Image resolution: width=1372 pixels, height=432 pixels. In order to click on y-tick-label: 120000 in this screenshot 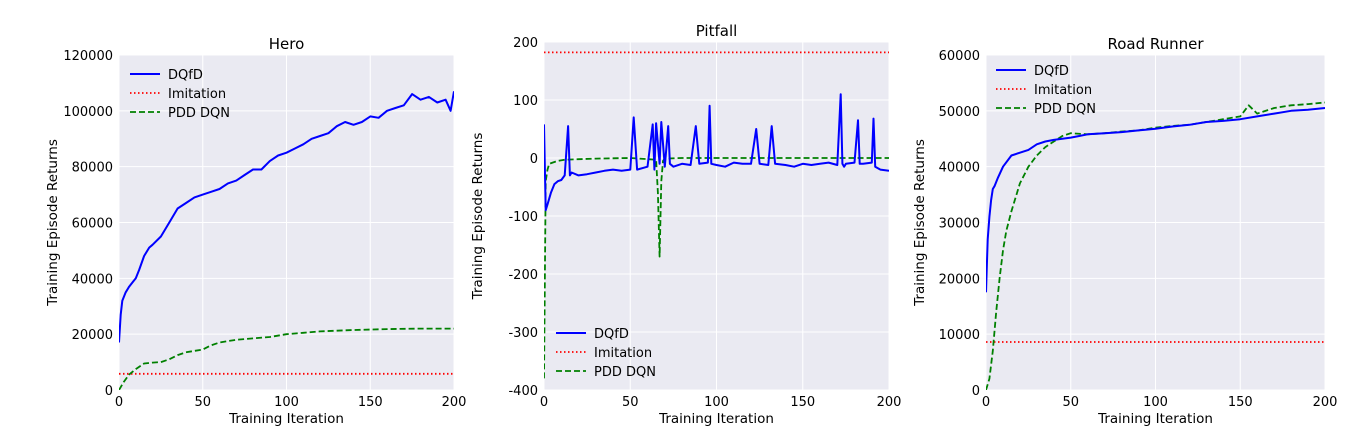, I will do `click(88, 56)`.